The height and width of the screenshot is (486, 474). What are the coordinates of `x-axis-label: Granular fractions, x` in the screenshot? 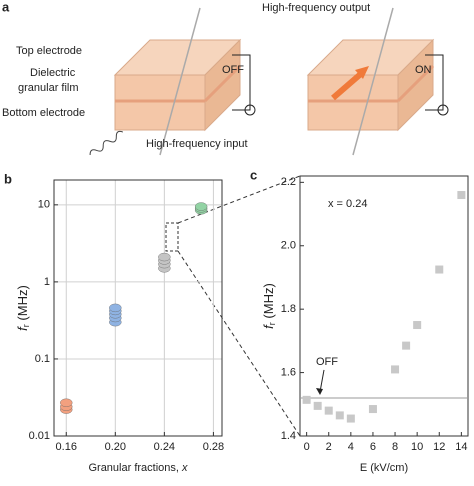 It's located at (138, 468).